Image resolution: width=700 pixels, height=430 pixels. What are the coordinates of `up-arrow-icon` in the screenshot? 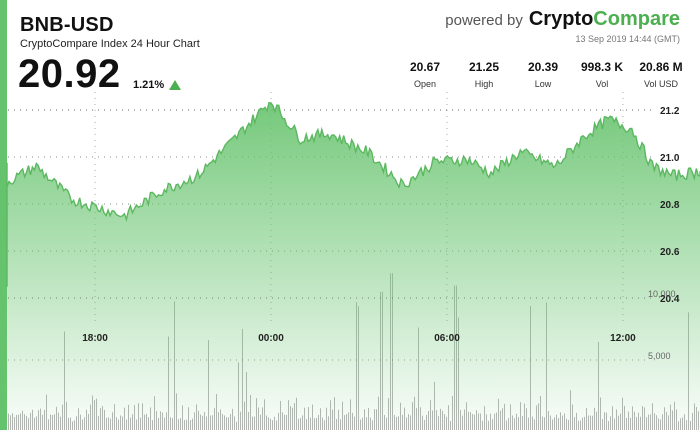 It's located at (175, 85).